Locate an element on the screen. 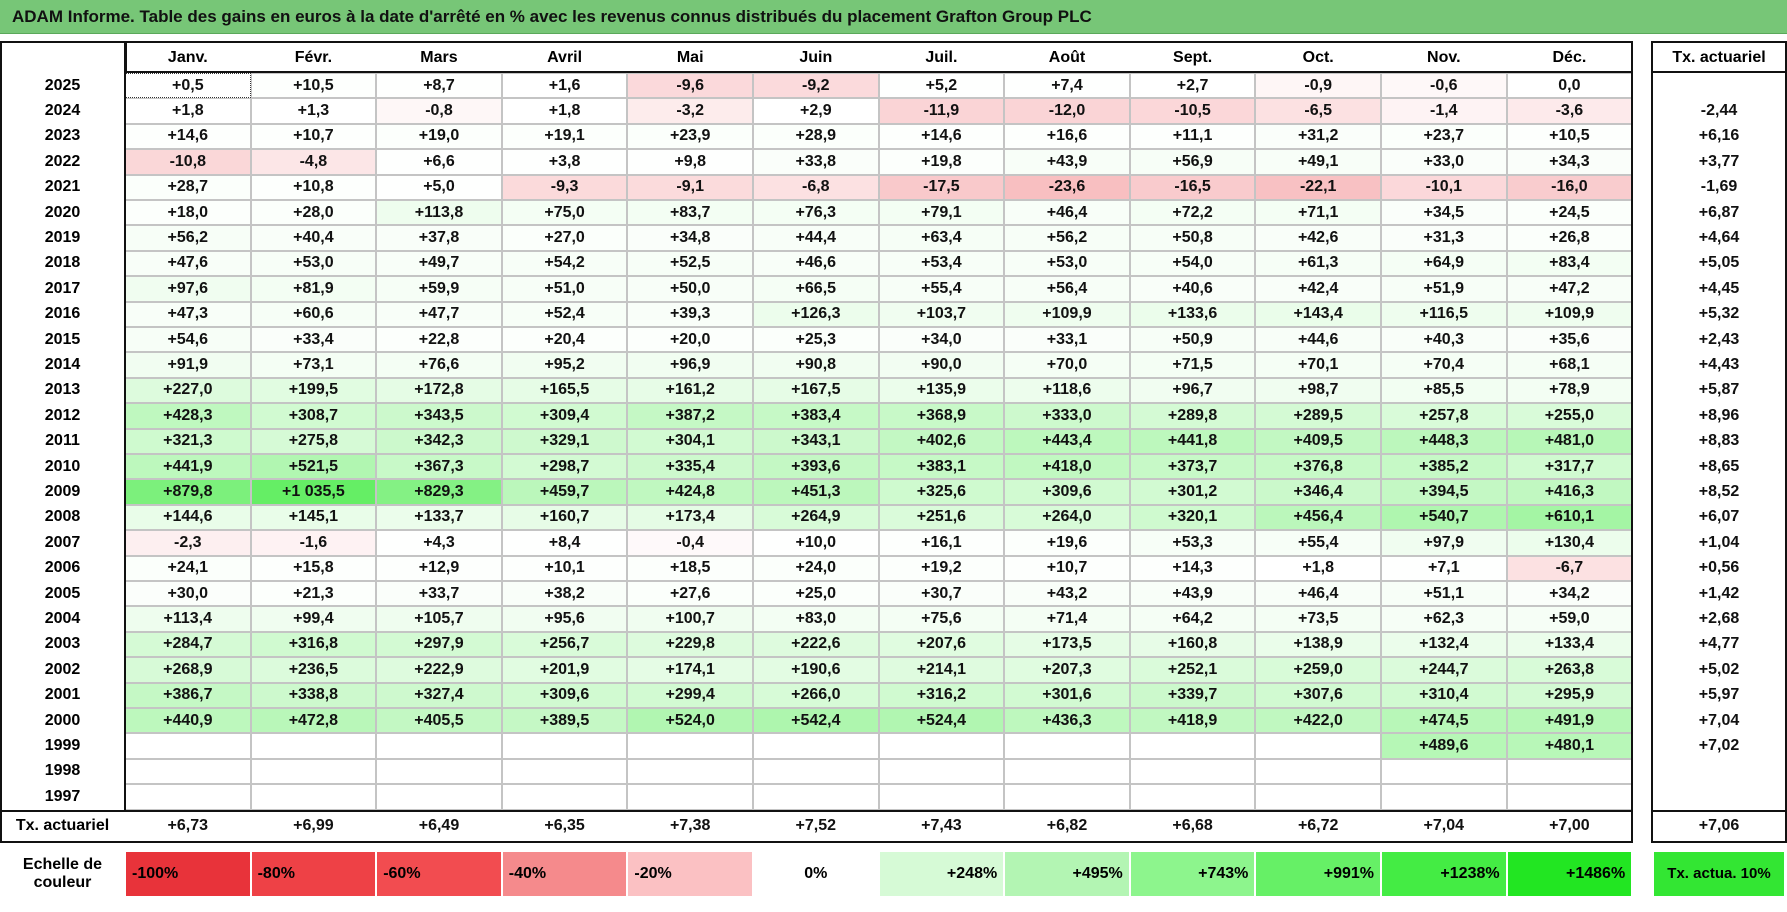  value-cell: +61,3 is located at coordinates (1318, 263).